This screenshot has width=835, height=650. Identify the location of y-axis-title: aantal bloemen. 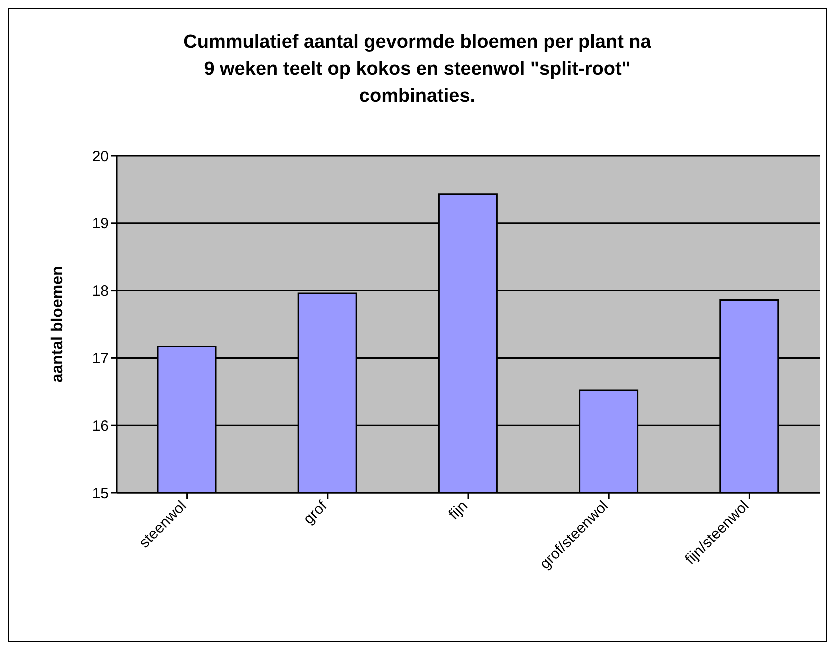
(58, 324).